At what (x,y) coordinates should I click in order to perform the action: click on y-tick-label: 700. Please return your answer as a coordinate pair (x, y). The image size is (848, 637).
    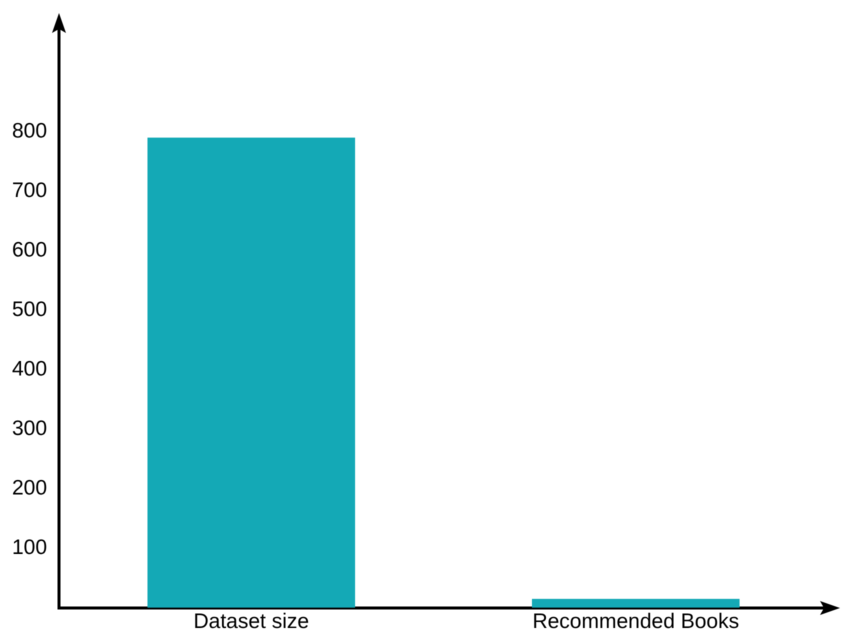
    Looking at the image, I should click on (30, 190).